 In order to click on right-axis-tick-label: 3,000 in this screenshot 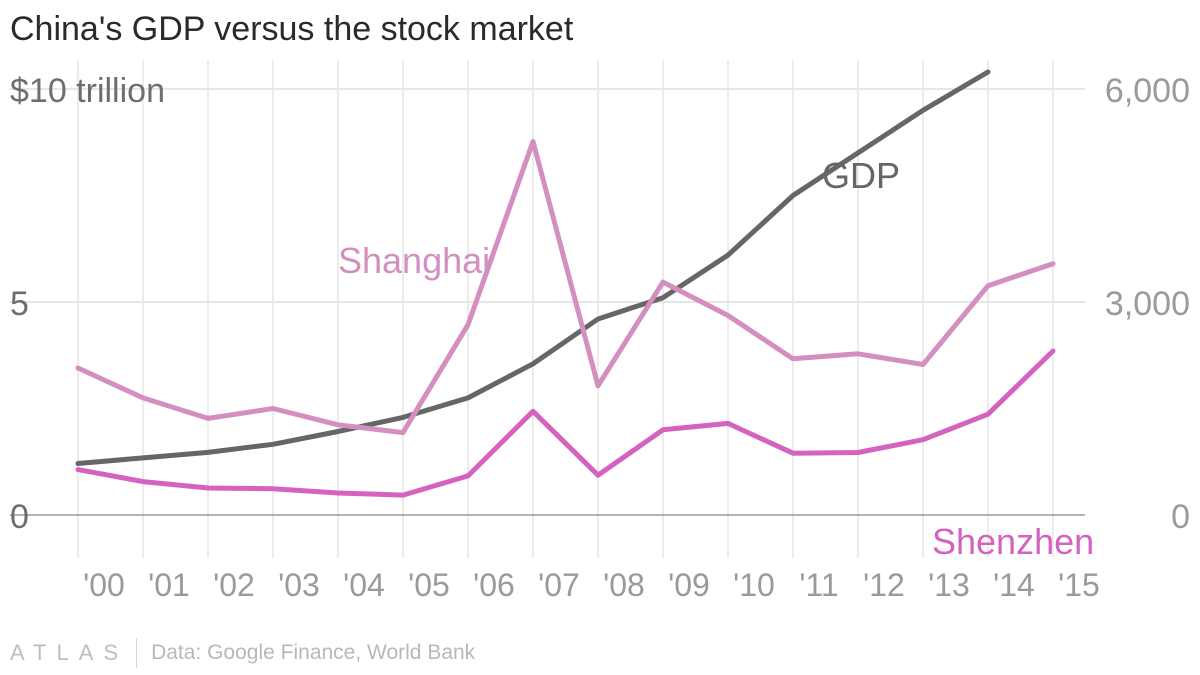, I will do `click(1147, 304)`.